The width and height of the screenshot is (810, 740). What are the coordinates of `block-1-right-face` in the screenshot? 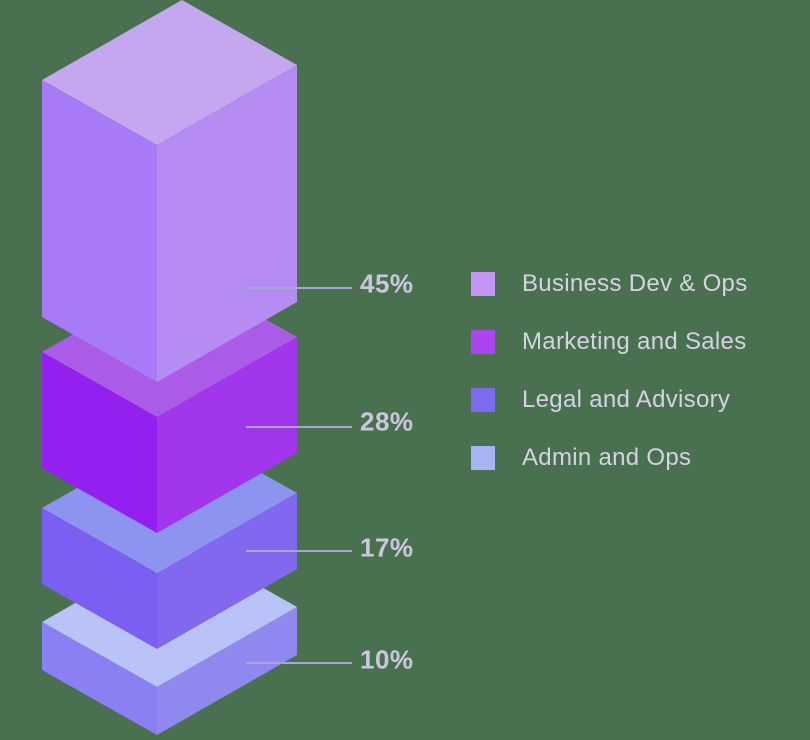 It's located at (227, 223).